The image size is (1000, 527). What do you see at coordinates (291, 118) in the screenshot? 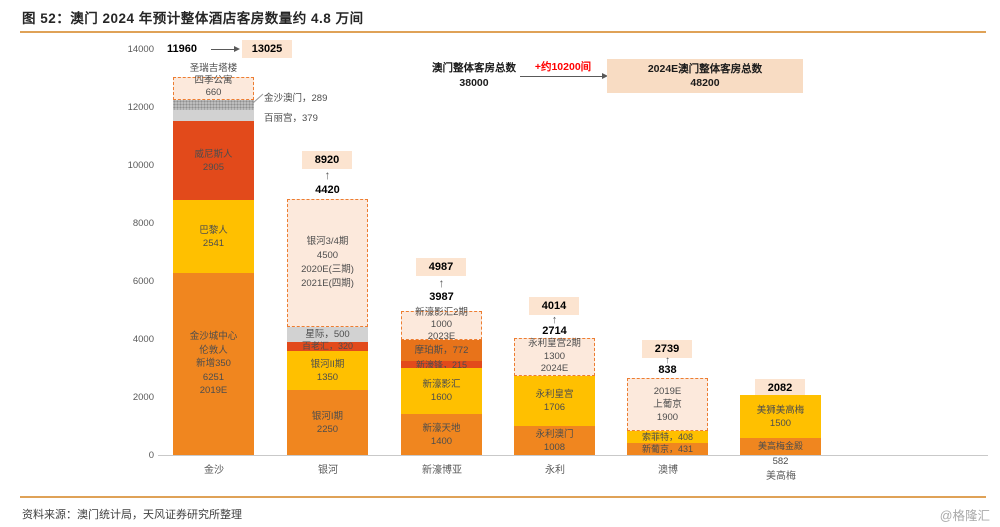
I see `callout-plaza: 百丽宫，379` at bounding box center [291, 118].